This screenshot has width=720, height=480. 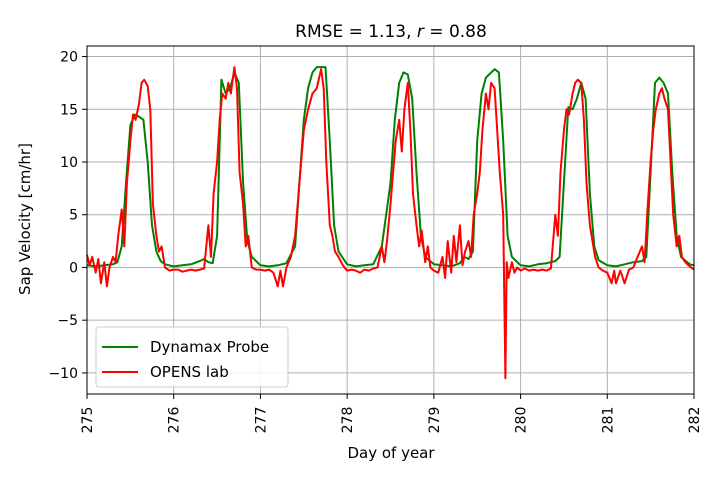 I want to click on y-tick-label: 20, so click(x=69, y=58).